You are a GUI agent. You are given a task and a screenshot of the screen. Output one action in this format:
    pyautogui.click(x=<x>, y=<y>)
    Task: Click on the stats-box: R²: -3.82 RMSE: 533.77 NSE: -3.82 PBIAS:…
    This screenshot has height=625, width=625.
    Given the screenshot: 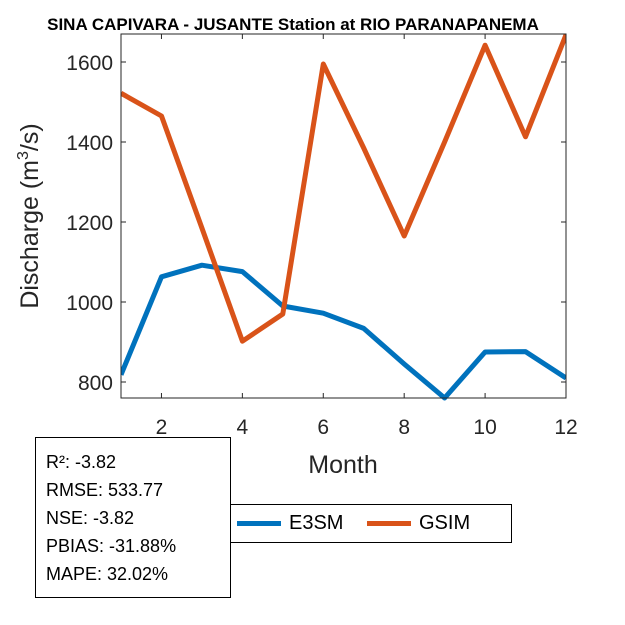 What is the action you would take?
    pyautogui.click(x=133, y=517)
    